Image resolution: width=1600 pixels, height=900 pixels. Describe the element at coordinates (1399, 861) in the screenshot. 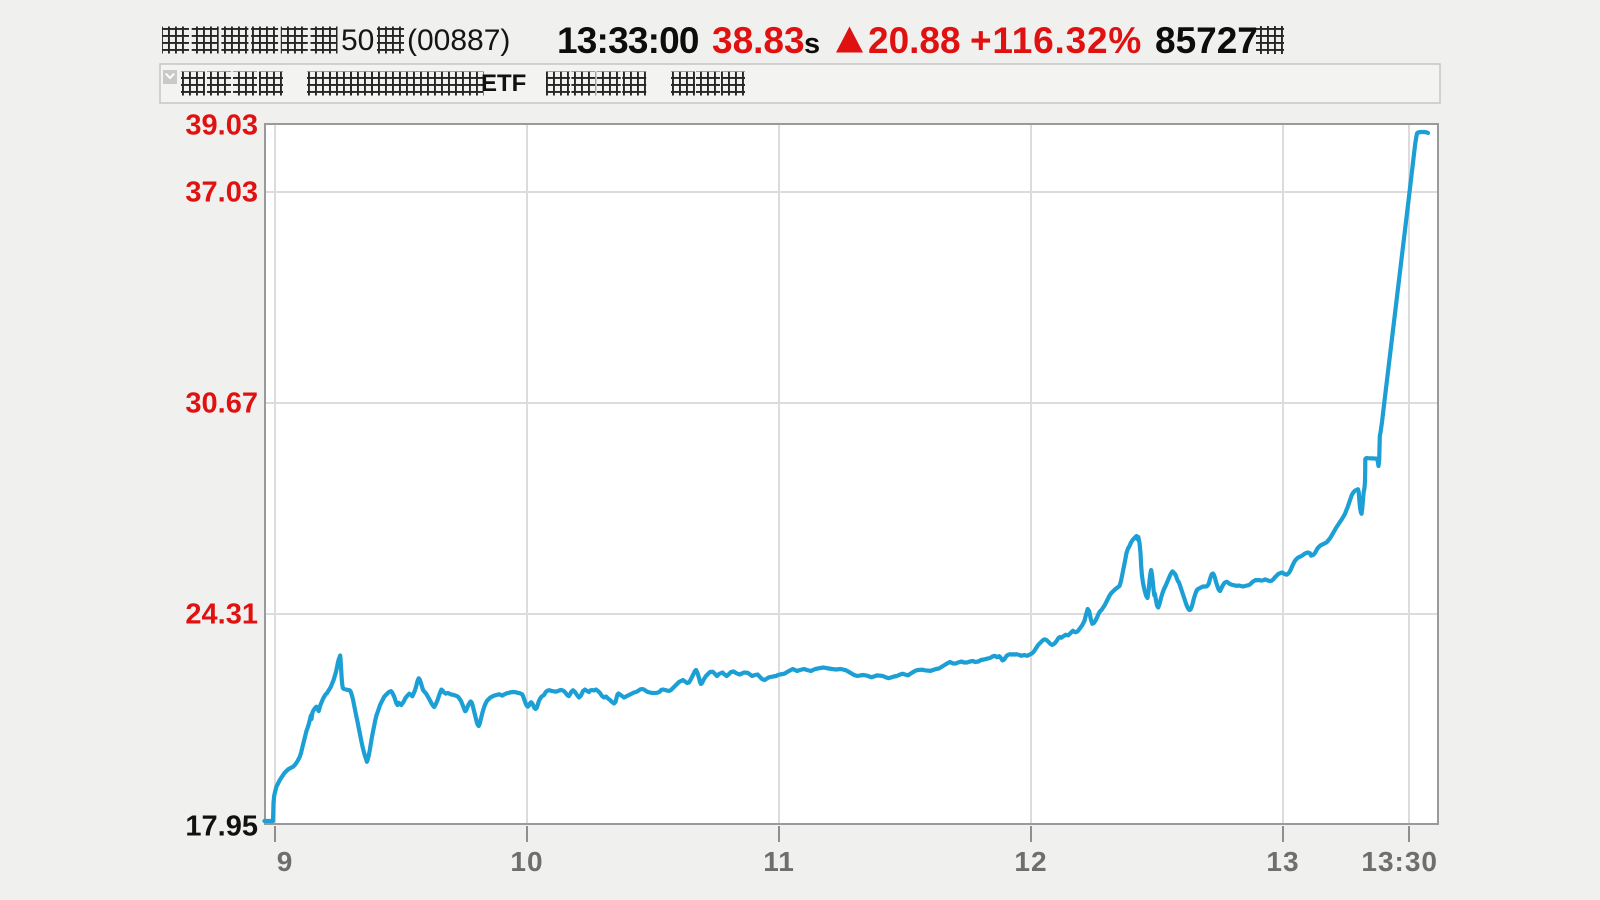

I see `svg-text: 13:30` at that location.